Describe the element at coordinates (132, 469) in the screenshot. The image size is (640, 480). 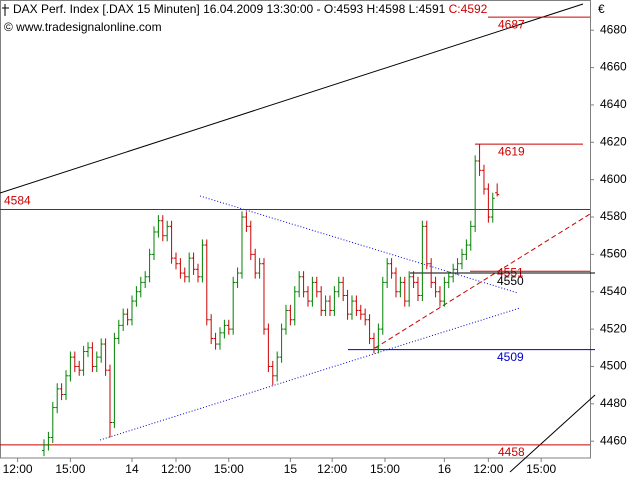
I see `x-tick-label: 14` at that location.